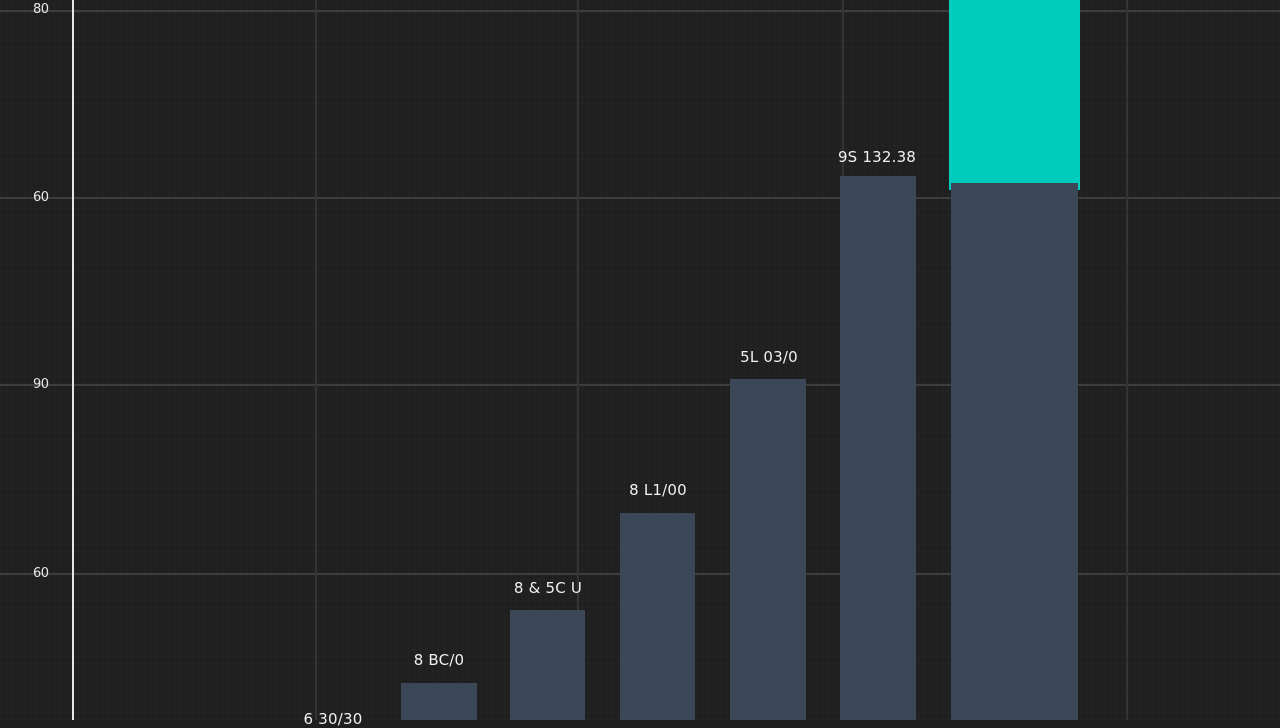 This screenshot has width=1280, height=728. I want to click on bar-2-value-label: 8 BC/0, so click(439, 660).